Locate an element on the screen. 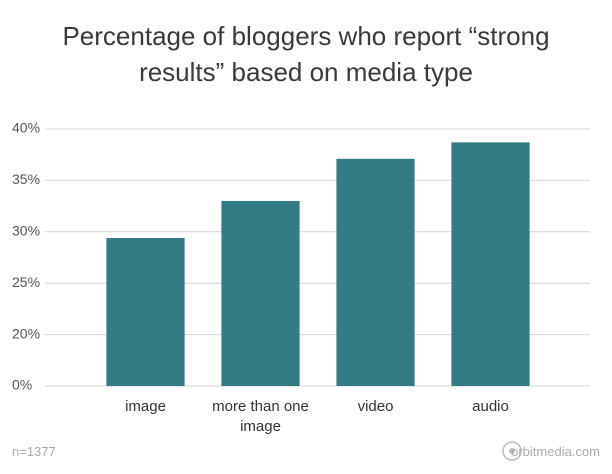 This screenshot has width=612, height=474. y-tick-label: 40% is located at coordinates (26, 128).